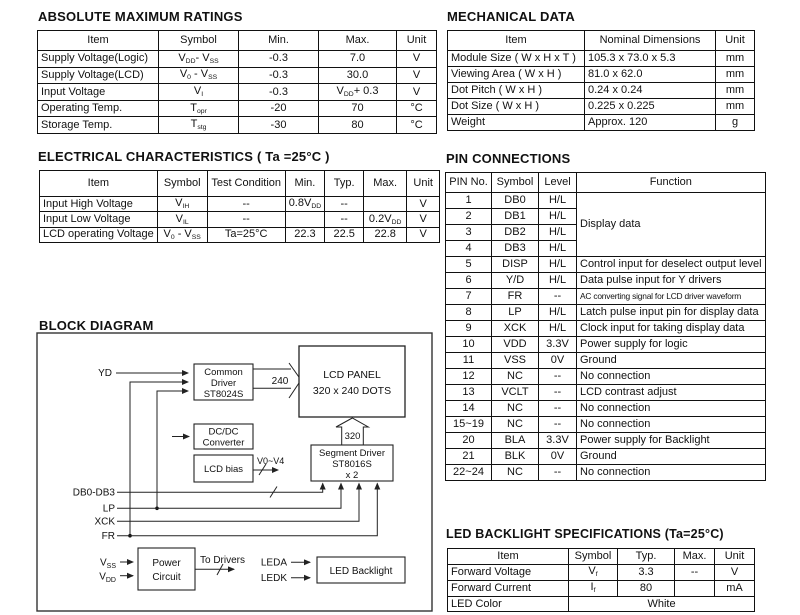  I want to click on column-header-cell: Nominal Dimensions, so click(650, 40).